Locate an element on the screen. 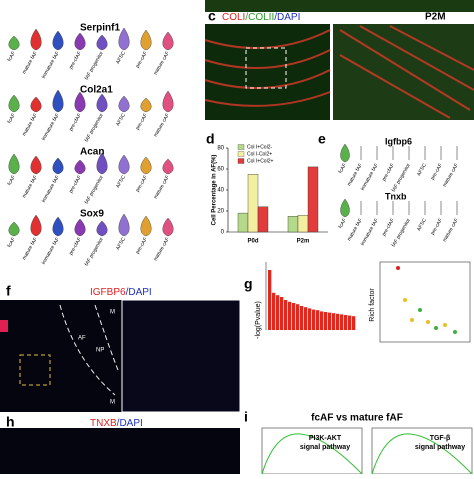  stain-c: /DAPI is located at coordinates (287, 17).